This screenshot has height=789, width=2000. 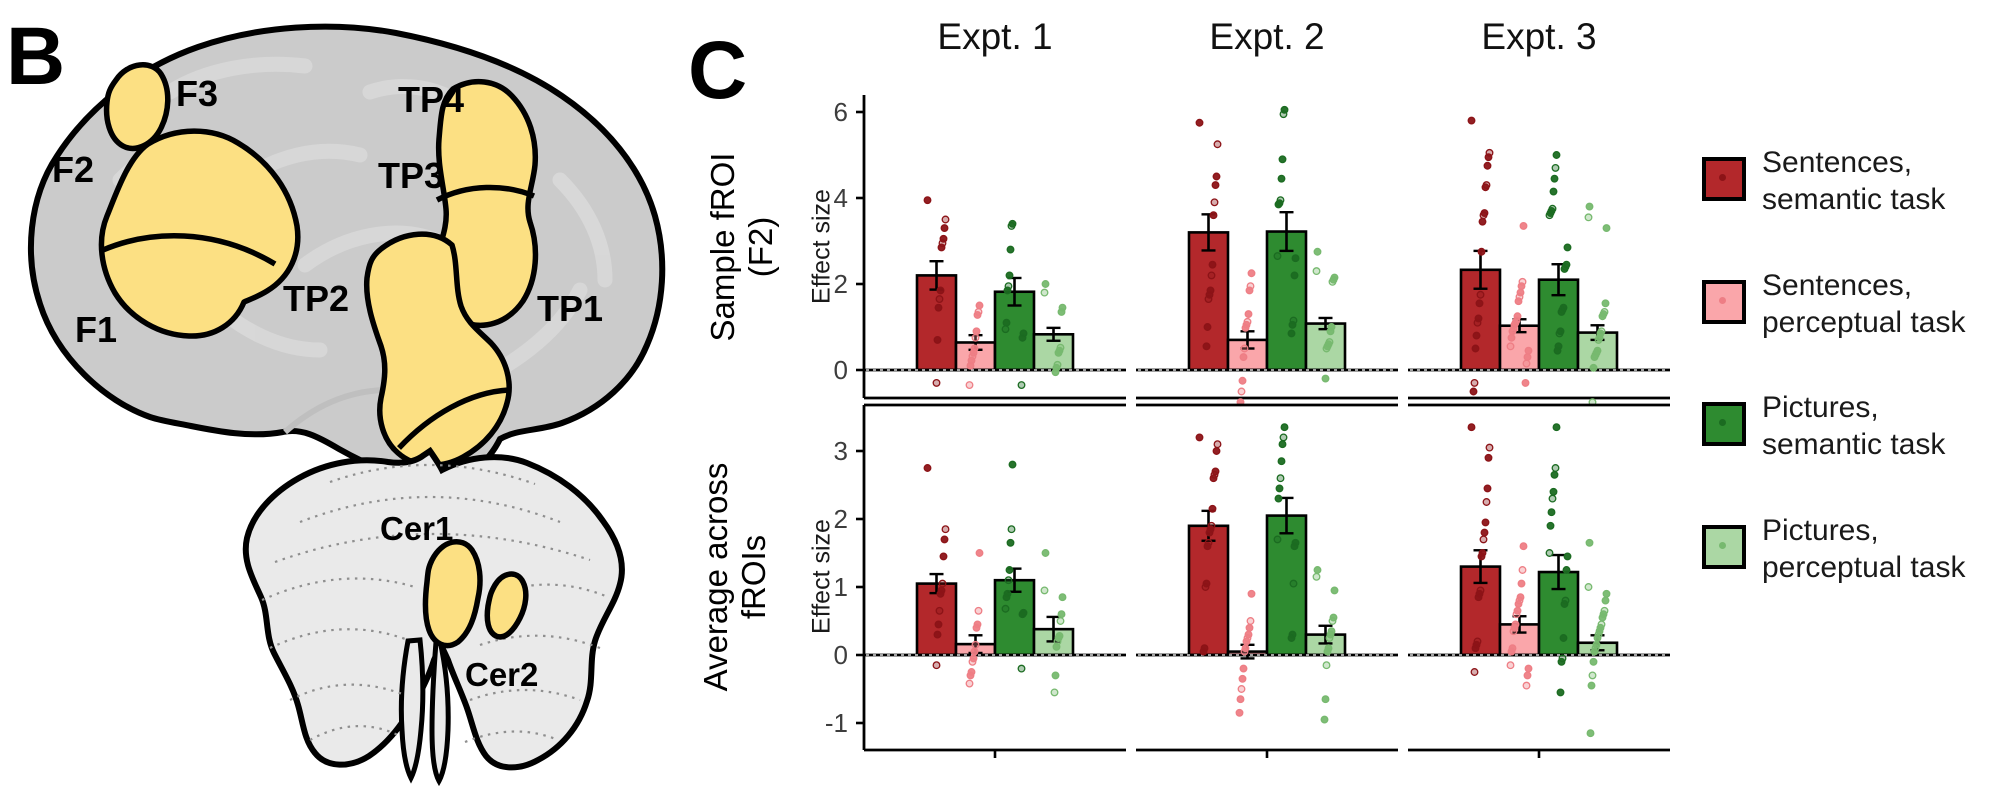 What do you see at coordinates (1864, 567) in the screenshot?
I see `legend-label-line: perceptual task` at bounding box center [1864, 567].